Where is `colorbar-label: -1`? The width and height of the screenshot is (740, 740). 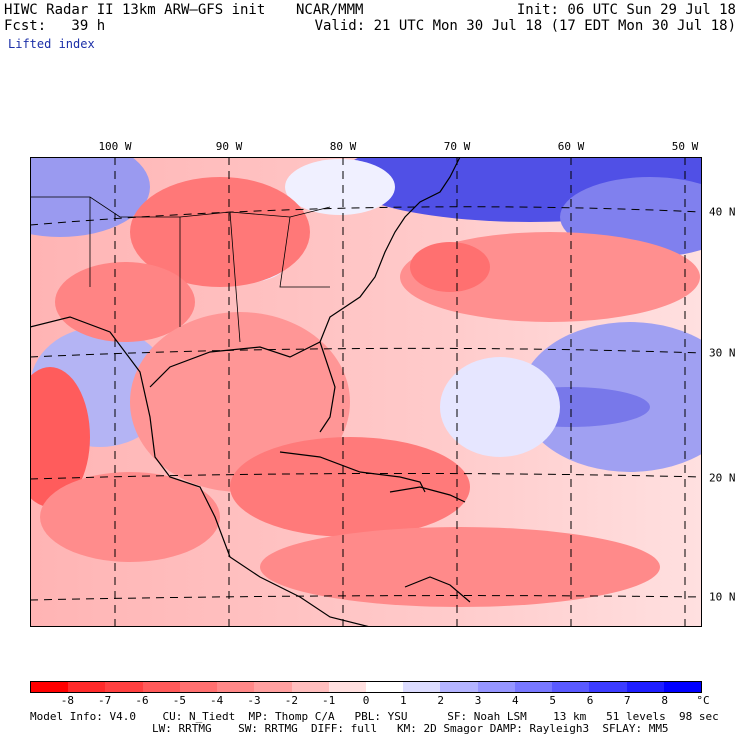 colorbar-label: -1 is located at coordinates (329, 700).